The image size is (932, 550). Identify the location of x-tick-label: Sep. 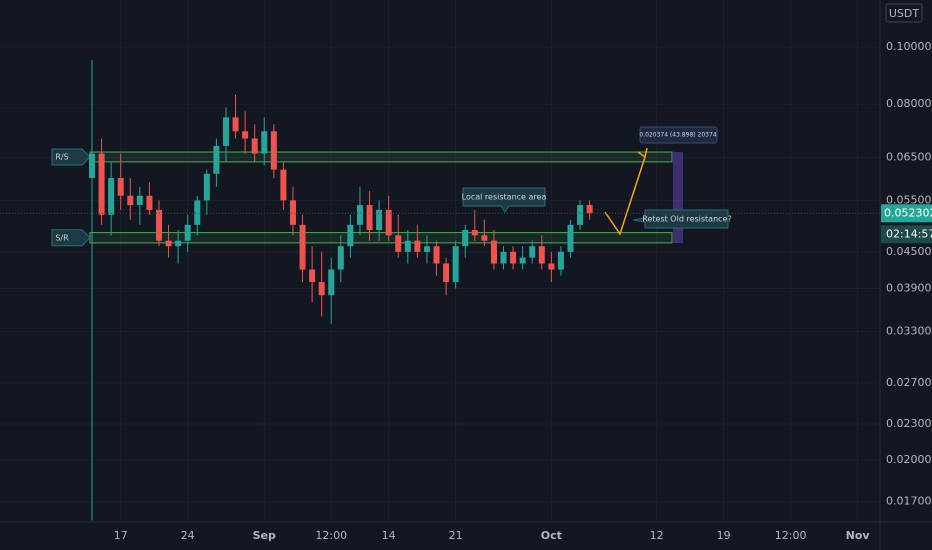
(264, 535).